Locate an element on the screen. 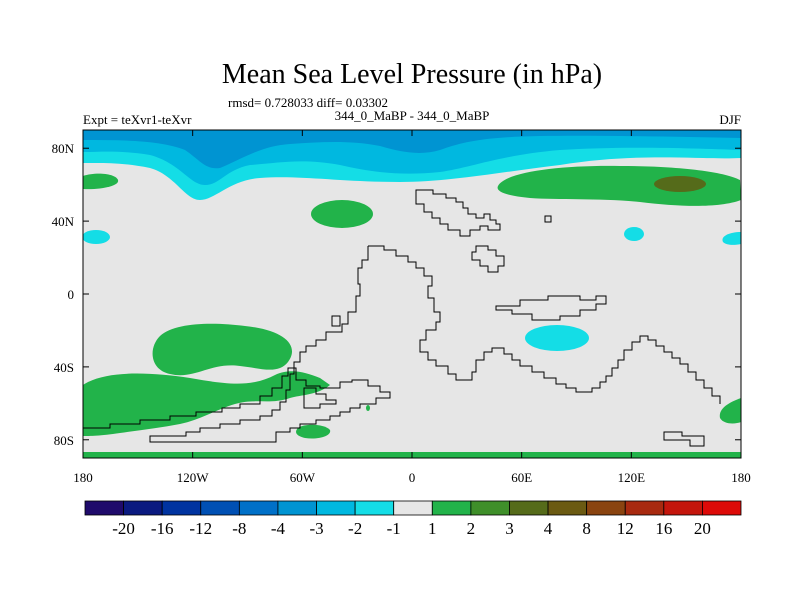  colorbar-level-label: 12 is located at coordinates (625, 528).